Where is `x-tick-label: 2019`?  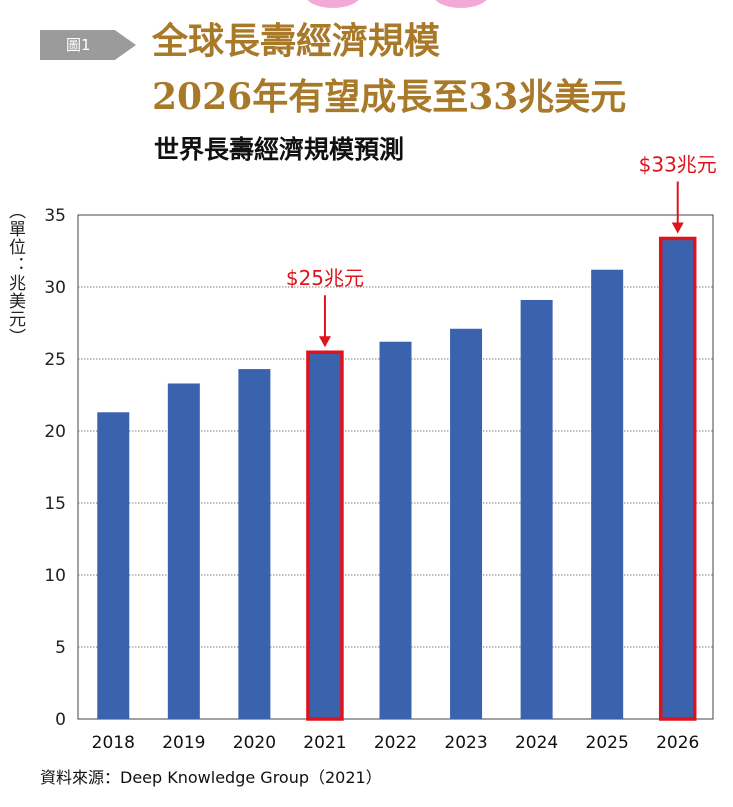 x-tick-label: 2019 is located at coordinates (183, 743).